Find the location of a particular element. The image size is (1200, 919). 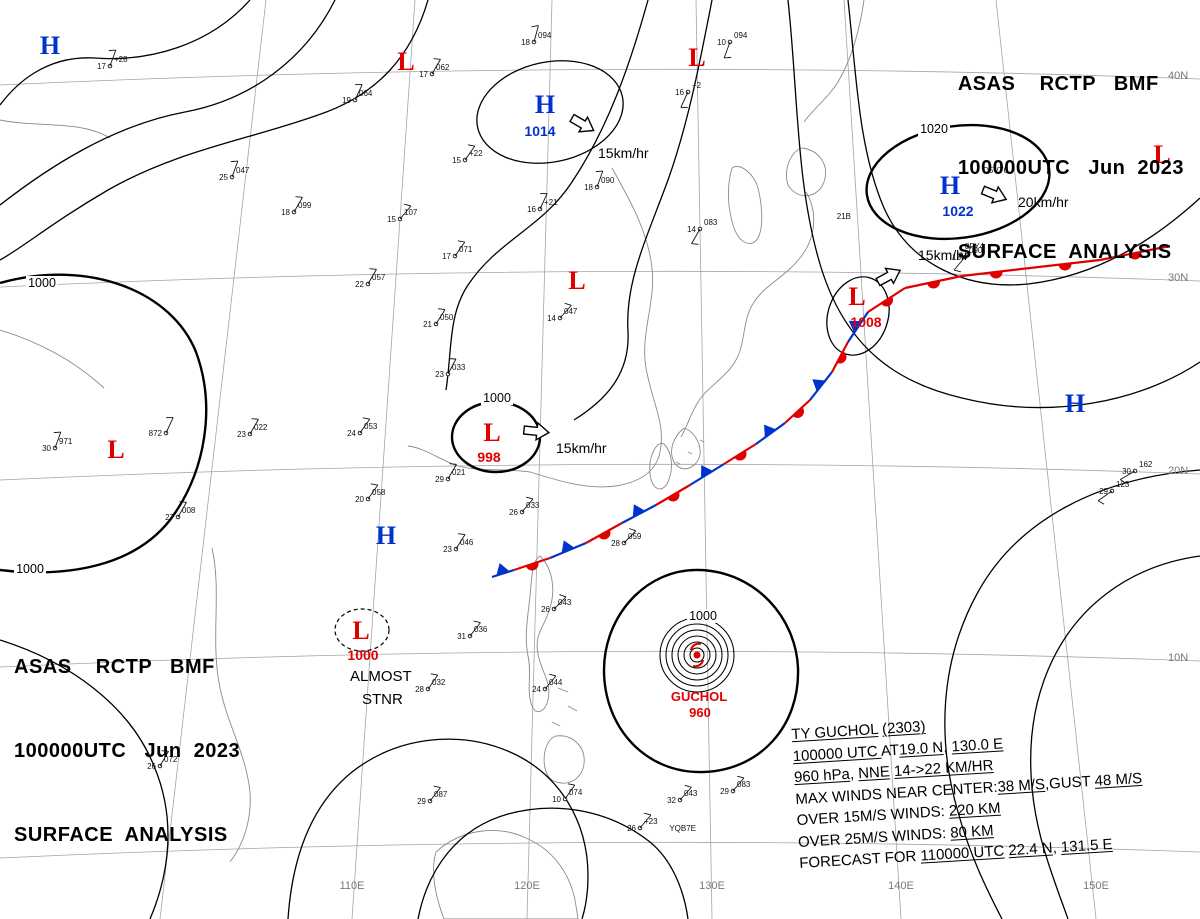

typhoon-name: GUCHOL is located at coordinates (699, 696).